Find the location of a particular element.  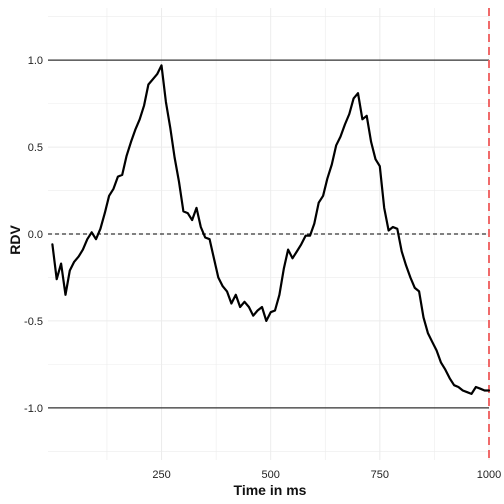

y-tick-label: 0.0 is located at coordinates (35, 235).